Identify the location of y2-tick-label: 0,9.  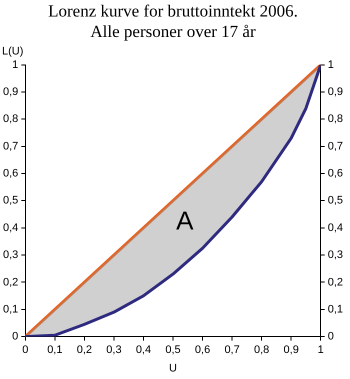
(336, 92).